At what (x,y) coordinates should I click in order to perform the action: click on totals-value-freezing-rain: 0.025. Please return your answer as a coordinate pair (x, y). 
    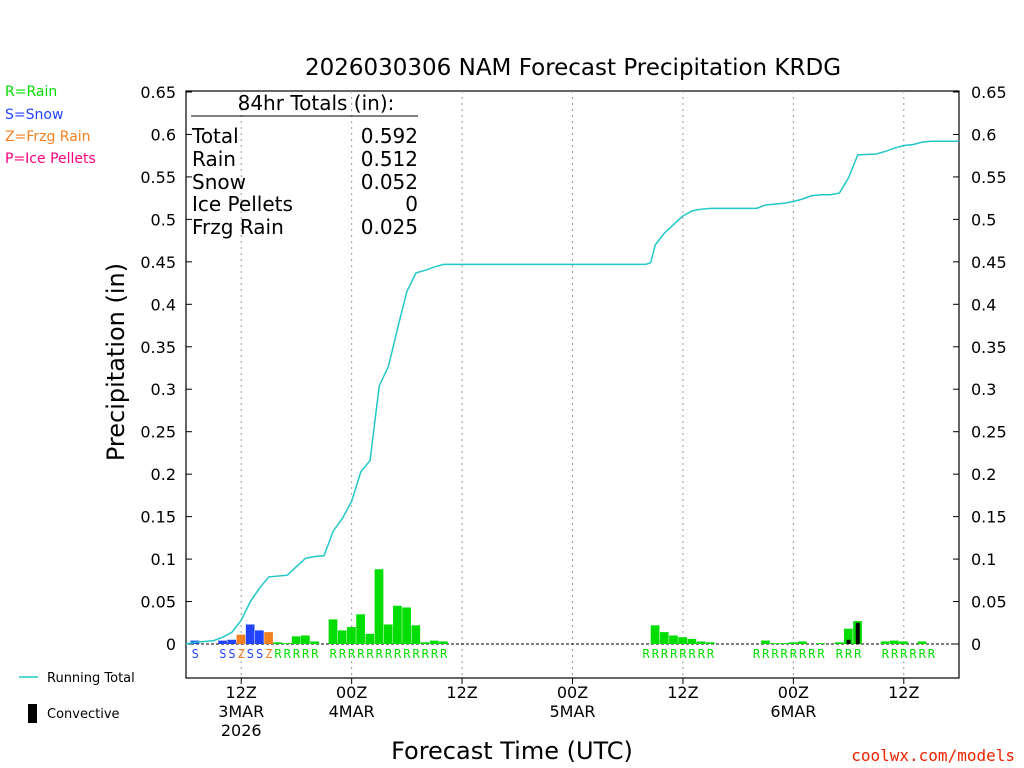
    Looking at the image, I should click on (389, 227).